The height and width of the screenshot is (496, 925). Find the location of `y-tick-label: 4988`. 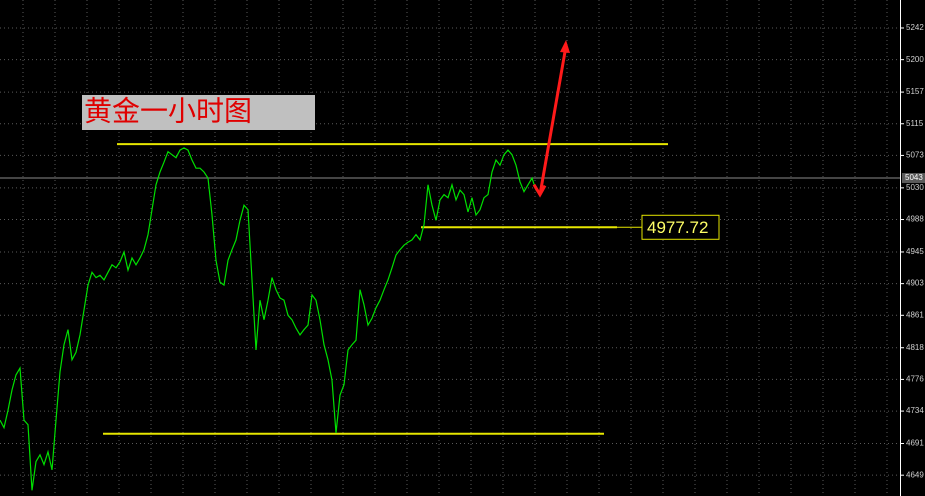

y-tick-label: 4988 is located at coordinates (915, 219).